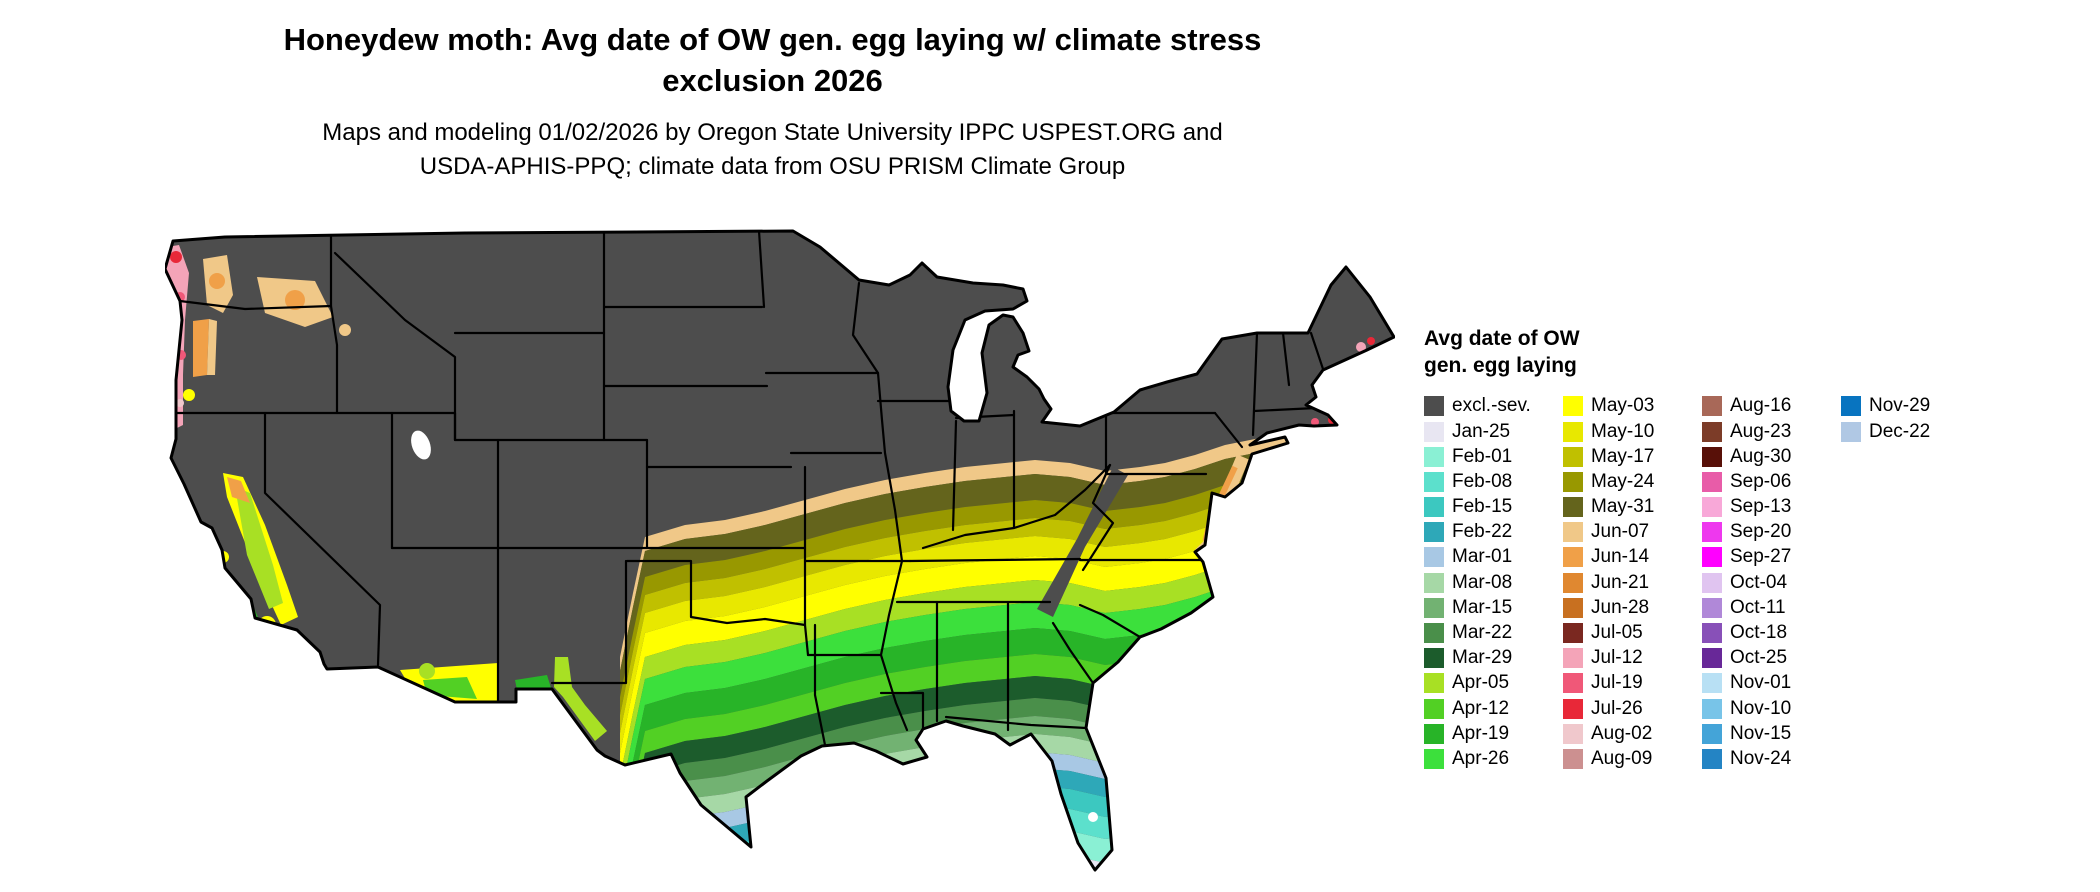 The width and height of the screenshot is (2100, 892). I want to click on legend-item: Jul-26, so click(1632, 708).